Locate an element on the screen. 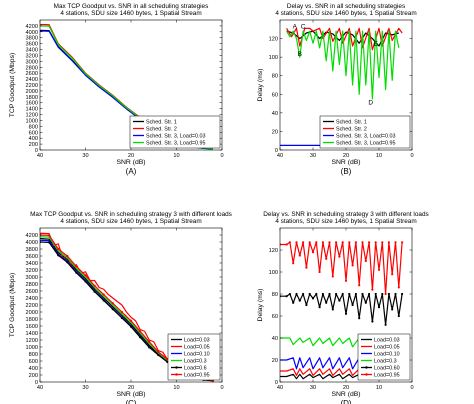 This screenshot has width=474, height=404. y-tick-label: 20 is located at coordinates (275, 132).